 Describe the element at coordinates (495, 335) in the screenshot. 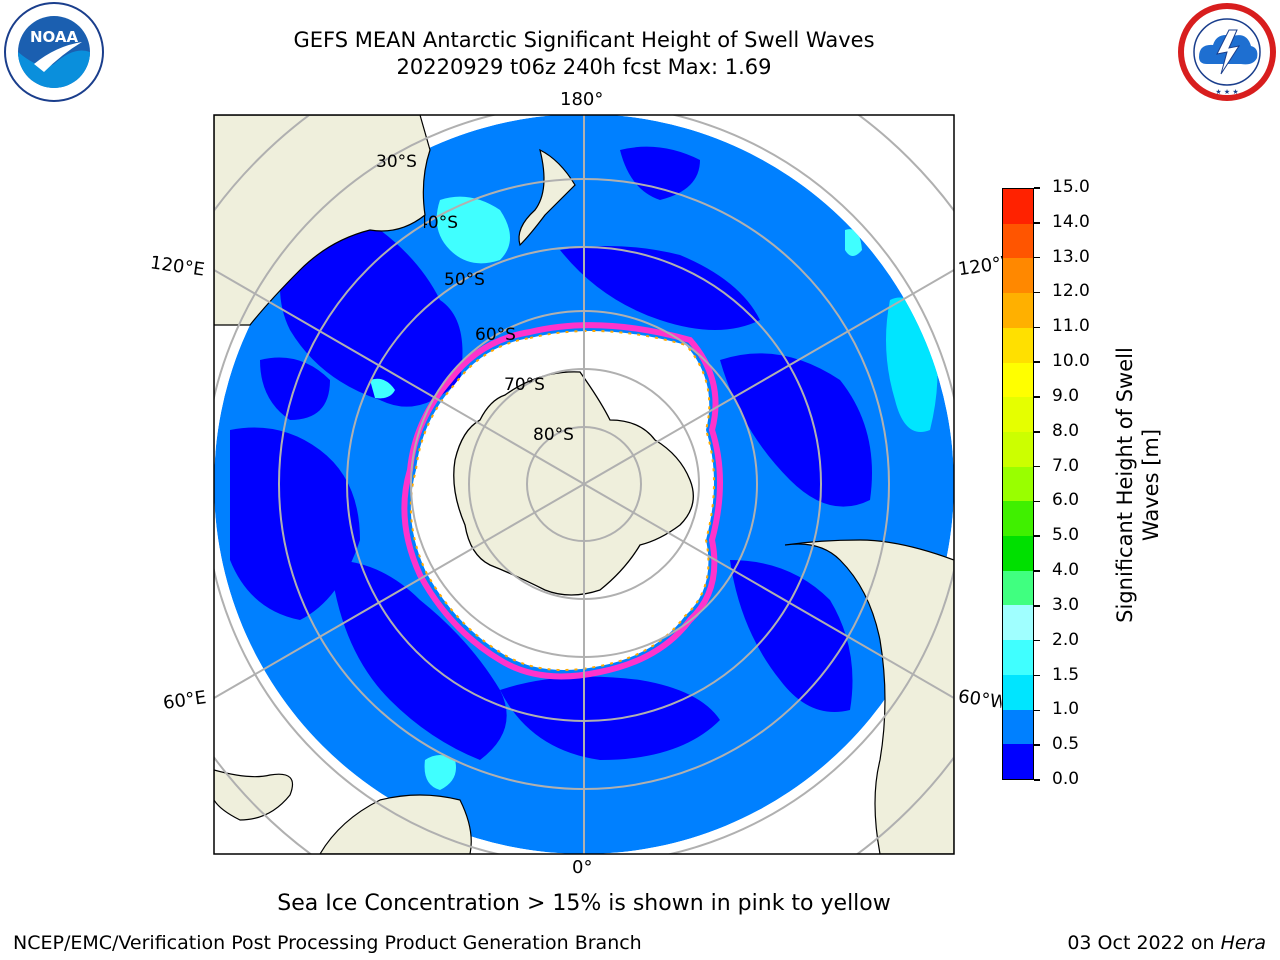

I see `lat-label-60s: 60°S` at that location.